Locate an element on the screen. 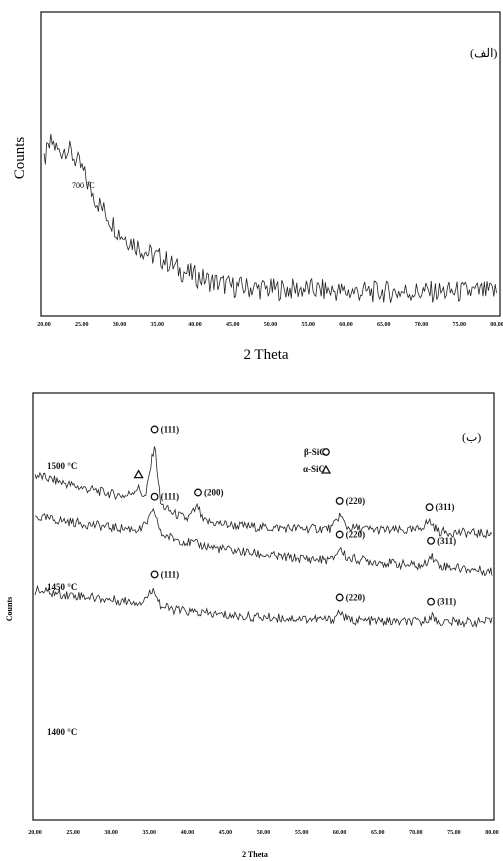  panel-a-x-tick-label: 75.00 is located at coordinates (460, 325).